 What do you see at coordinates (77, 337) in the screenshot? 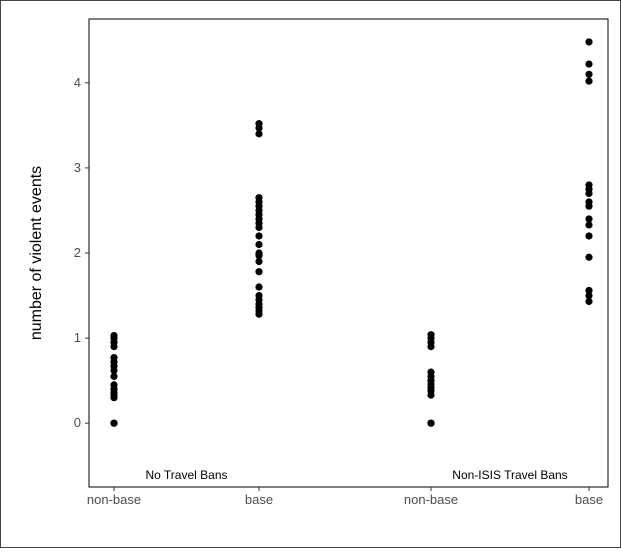
I see `y-tick-label: 1` at bounding box center [77, 337].